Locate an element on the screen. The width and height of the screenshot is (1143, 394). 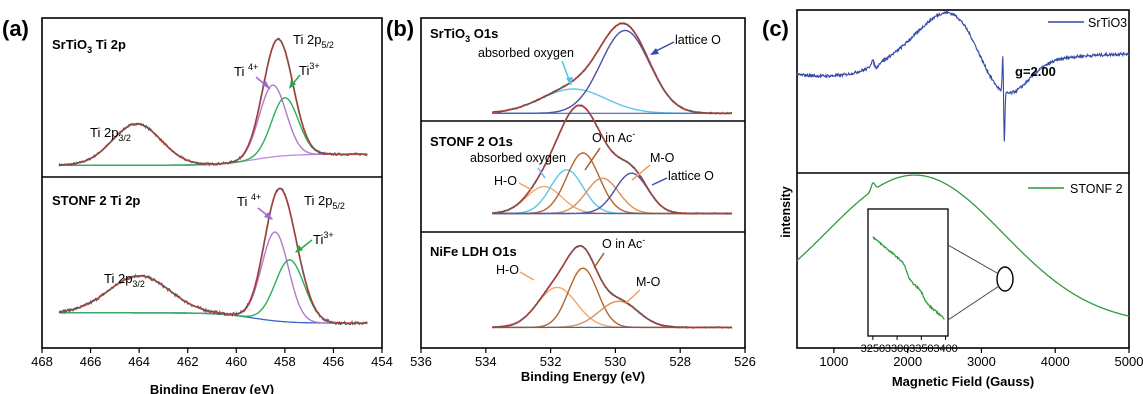
arrowhead-ti3-bottom is located at coordinates (299, 249).